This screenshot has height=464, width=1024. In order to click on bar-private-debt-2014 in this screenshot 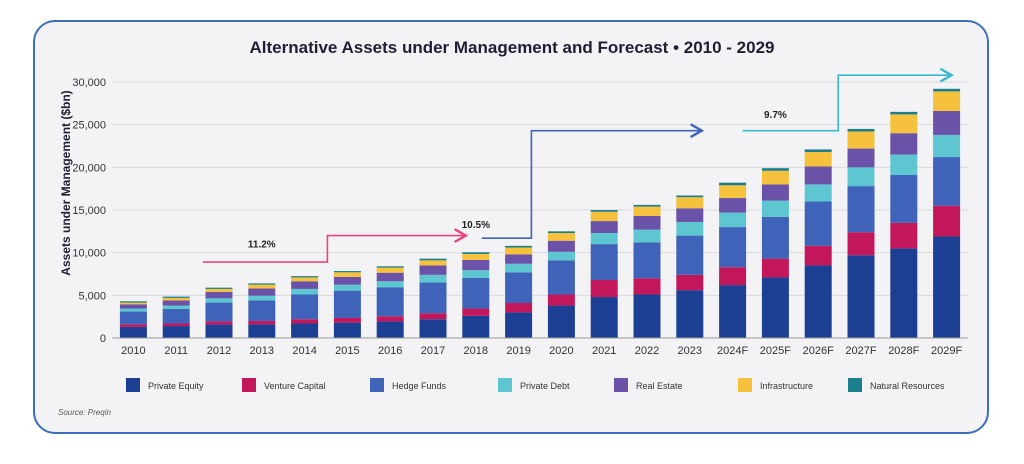, I will do `click(305, 291)`.